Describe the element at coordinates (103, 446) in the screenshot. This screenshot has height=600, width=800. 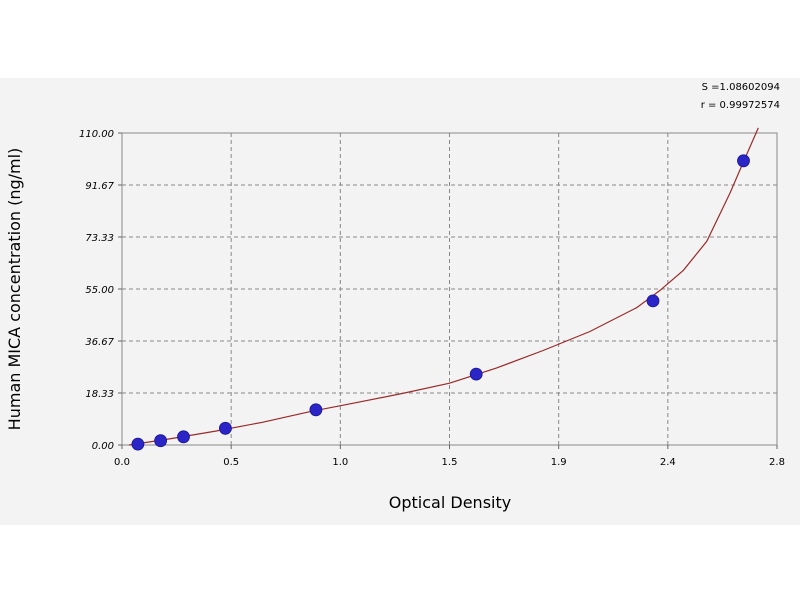
I see `y-tick-label: 0.00` at that location.